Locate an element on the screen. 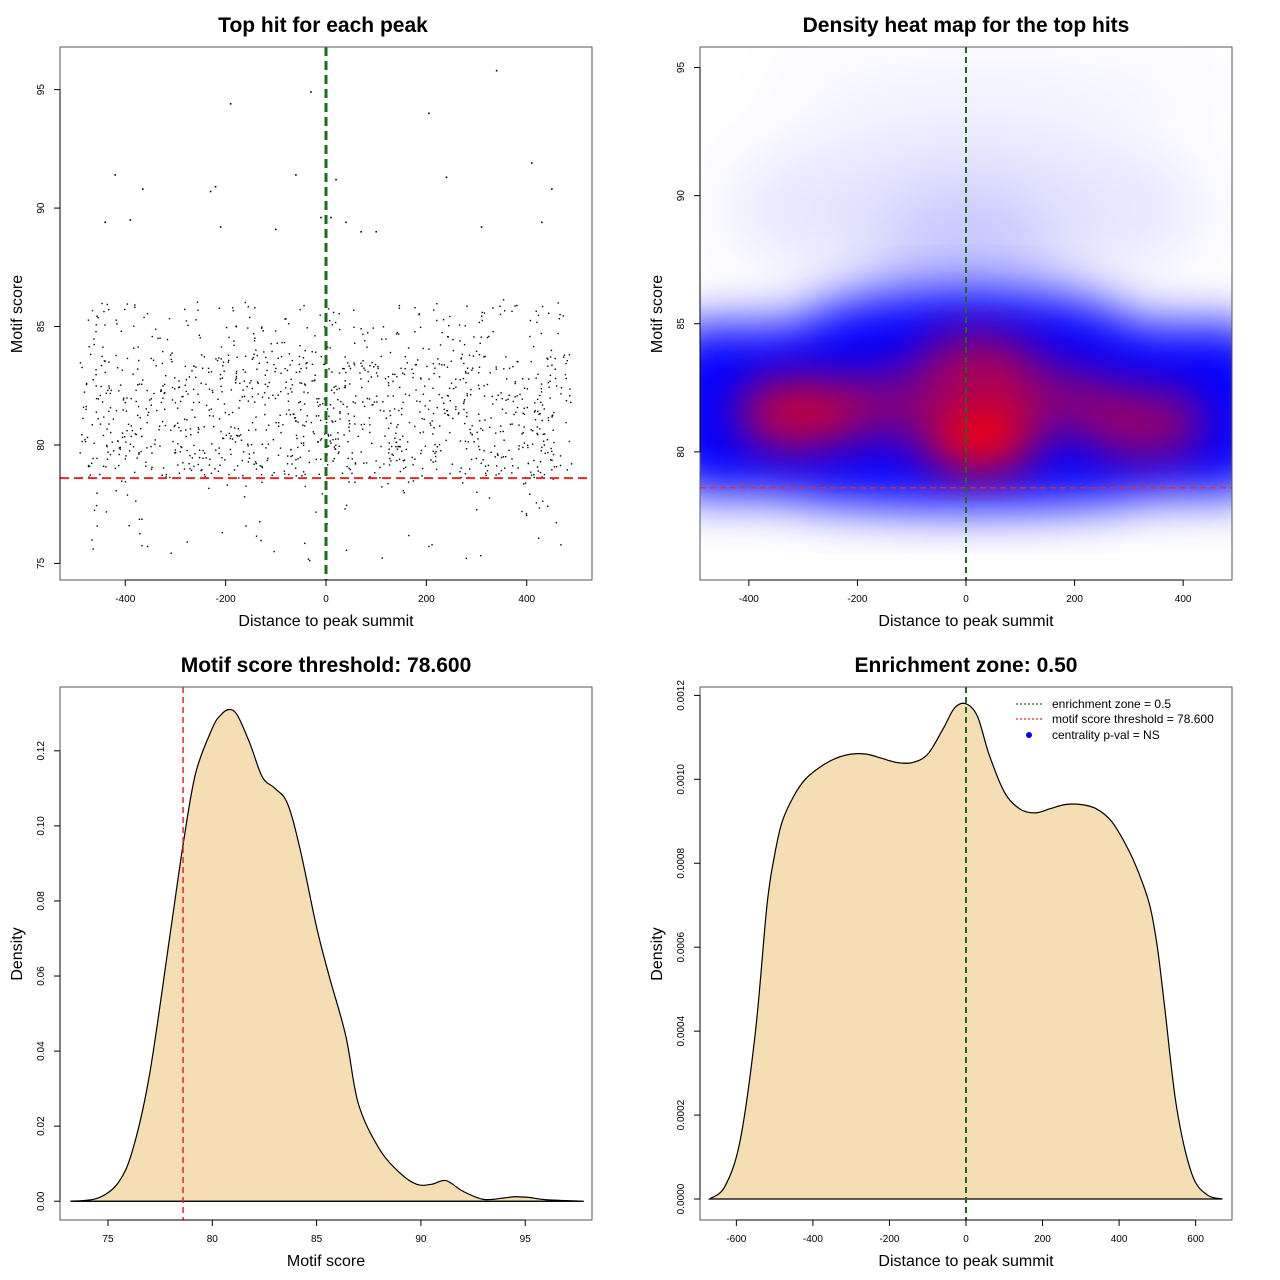 The width and height of the screenshot is (1280, 1280). y-axis: 80 85 90 95 is located at coordinates (688, 259).